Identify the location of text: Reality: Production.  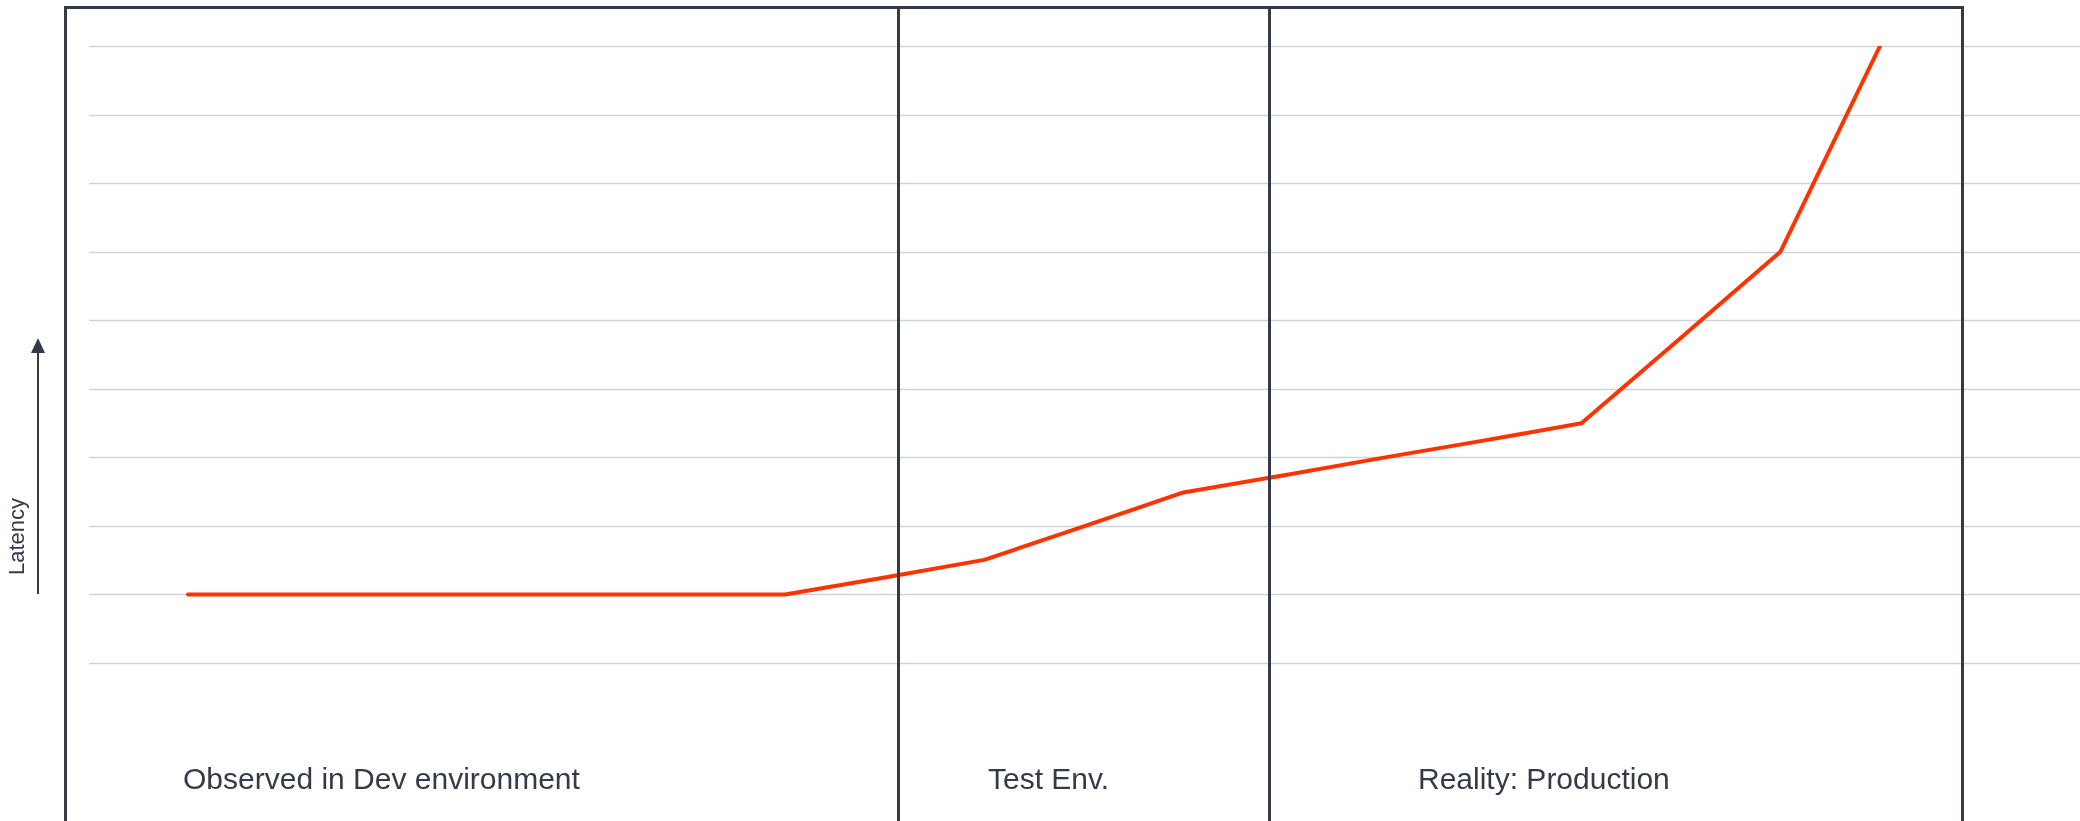
(1544, 779).